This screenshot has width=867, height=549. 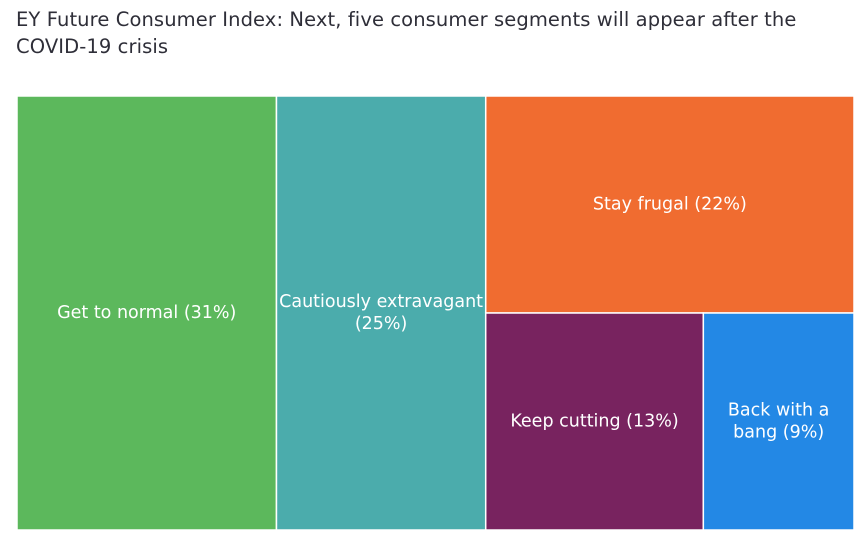 I want to click on treemap-label-line: Back with a, so click(x=778, y=411).